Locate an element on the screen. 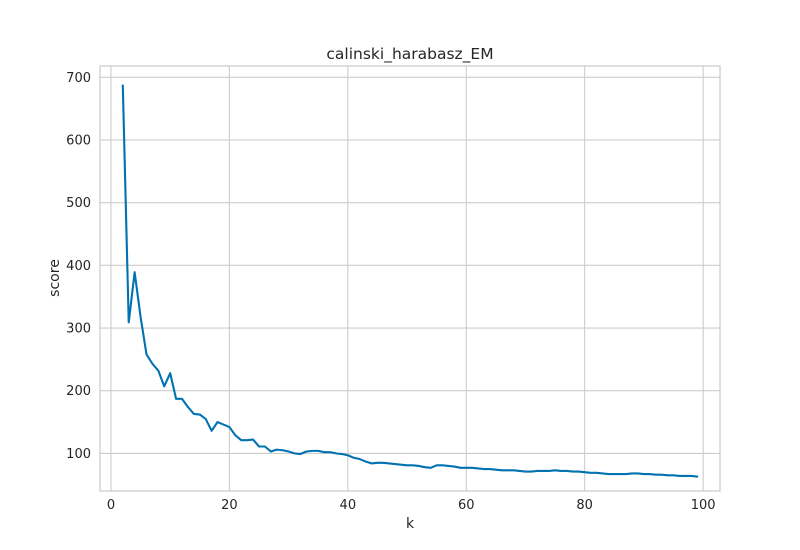 Image resolution: width=800 pixels, height=550 pixels. x-tick-labels: 0 20 40 60 80 100 is located at coordinates (411, 505).